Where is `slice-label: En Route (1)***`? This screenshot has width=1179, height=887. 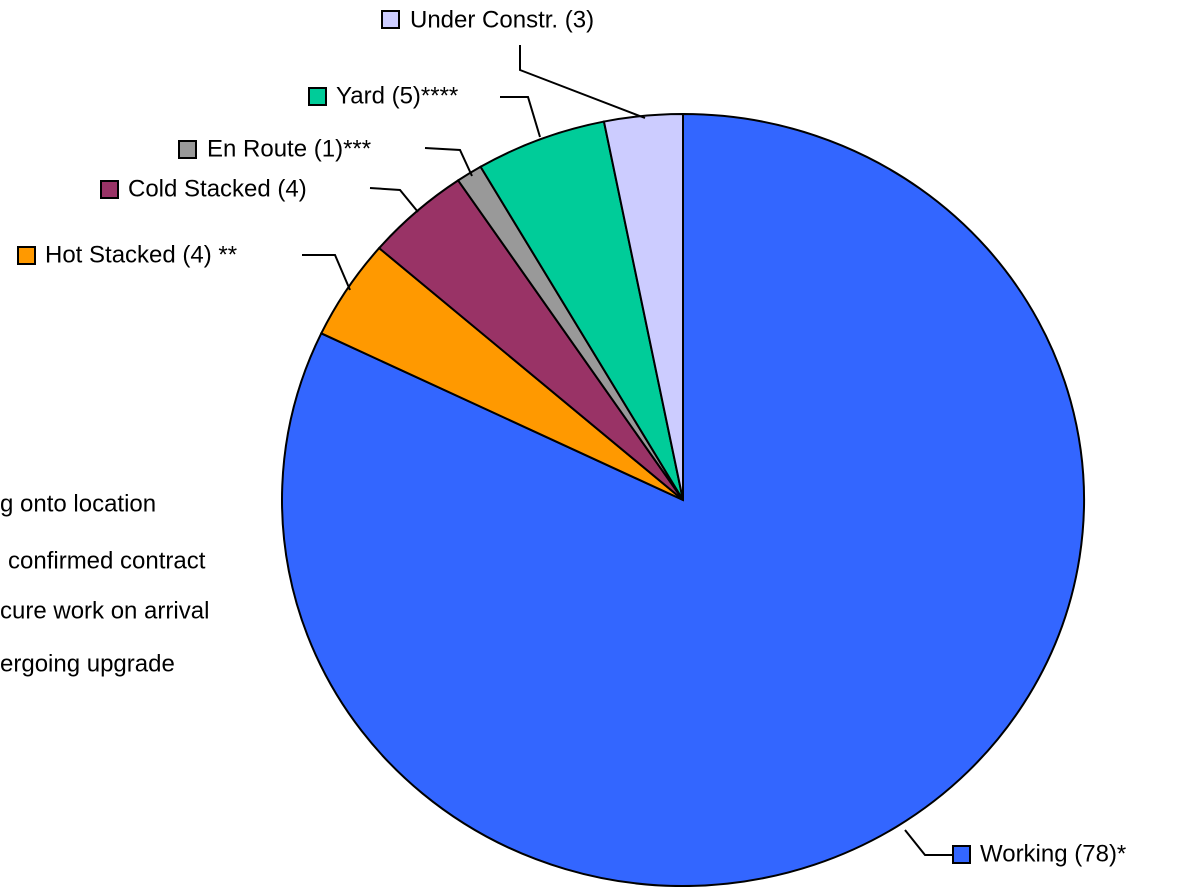 slice-label: En Route (1)*** is located at coordinates (289, 148).